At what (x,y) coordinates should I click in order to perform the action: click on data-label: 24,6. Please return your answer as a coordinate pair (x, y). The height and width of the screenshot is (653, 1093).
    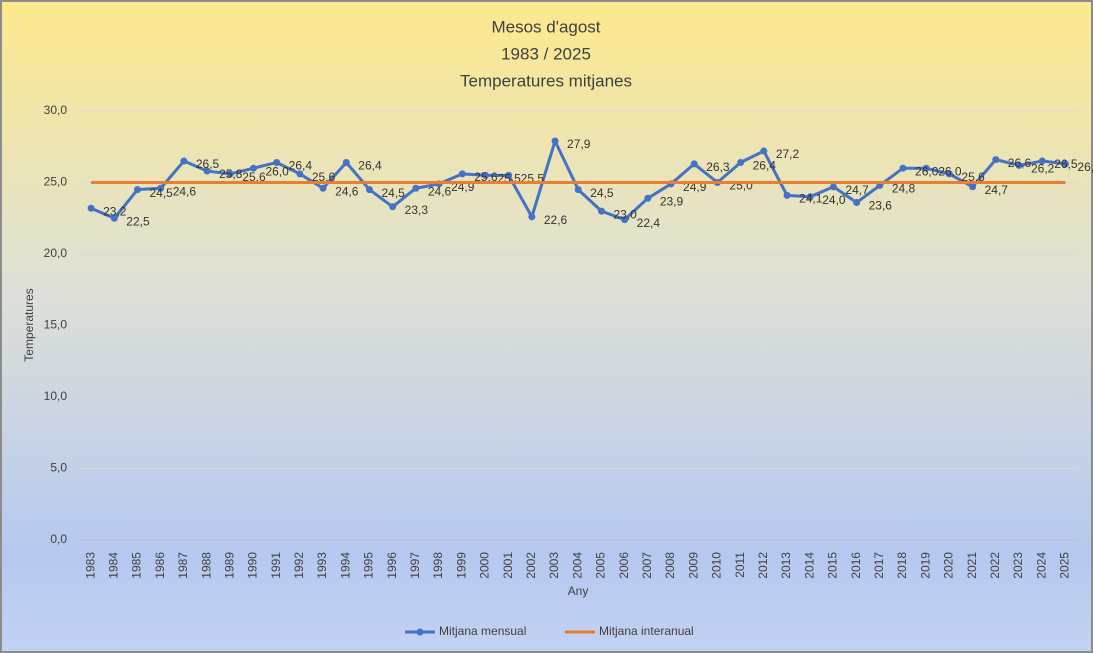
    Looking at the image, I should click on (347, 191).